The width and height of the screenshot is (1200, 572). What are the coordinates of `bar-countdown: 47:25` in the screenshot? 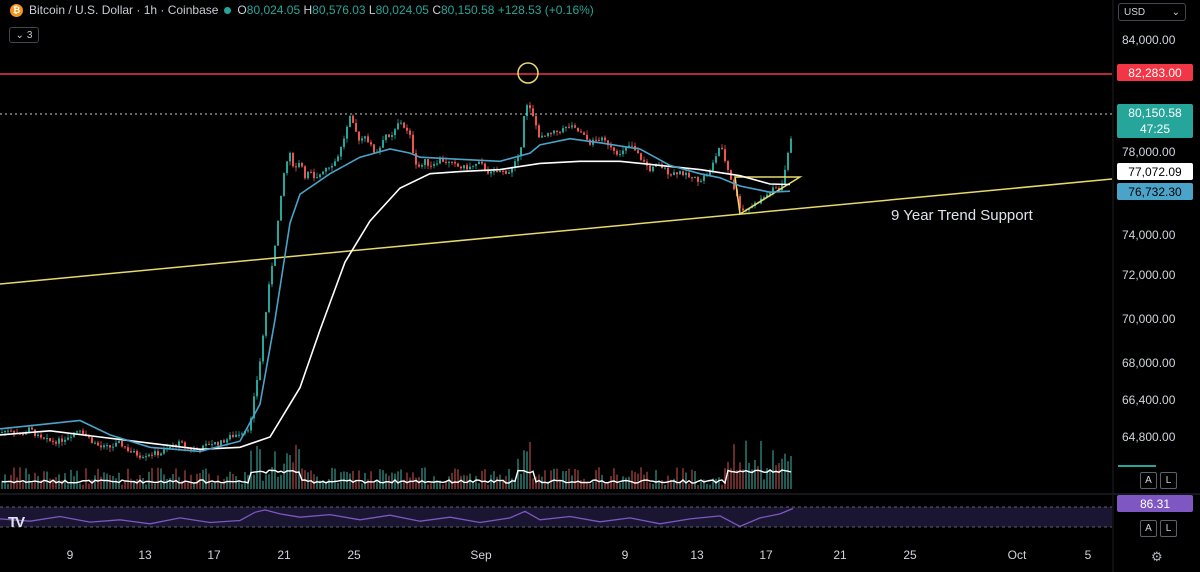 It's located at (1155, 129).